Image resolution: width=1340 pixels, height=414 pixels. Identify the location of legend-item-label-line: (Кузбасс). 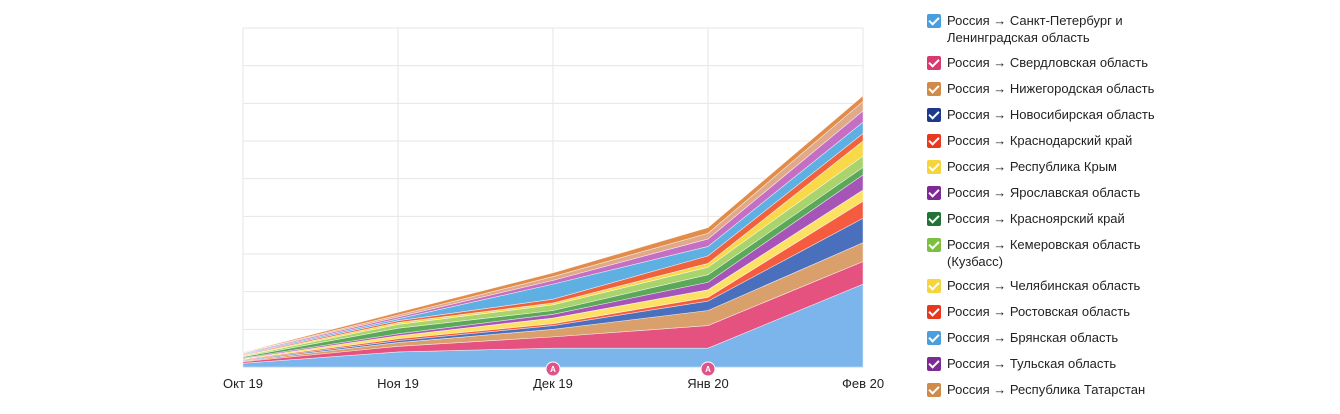
(975, 261).